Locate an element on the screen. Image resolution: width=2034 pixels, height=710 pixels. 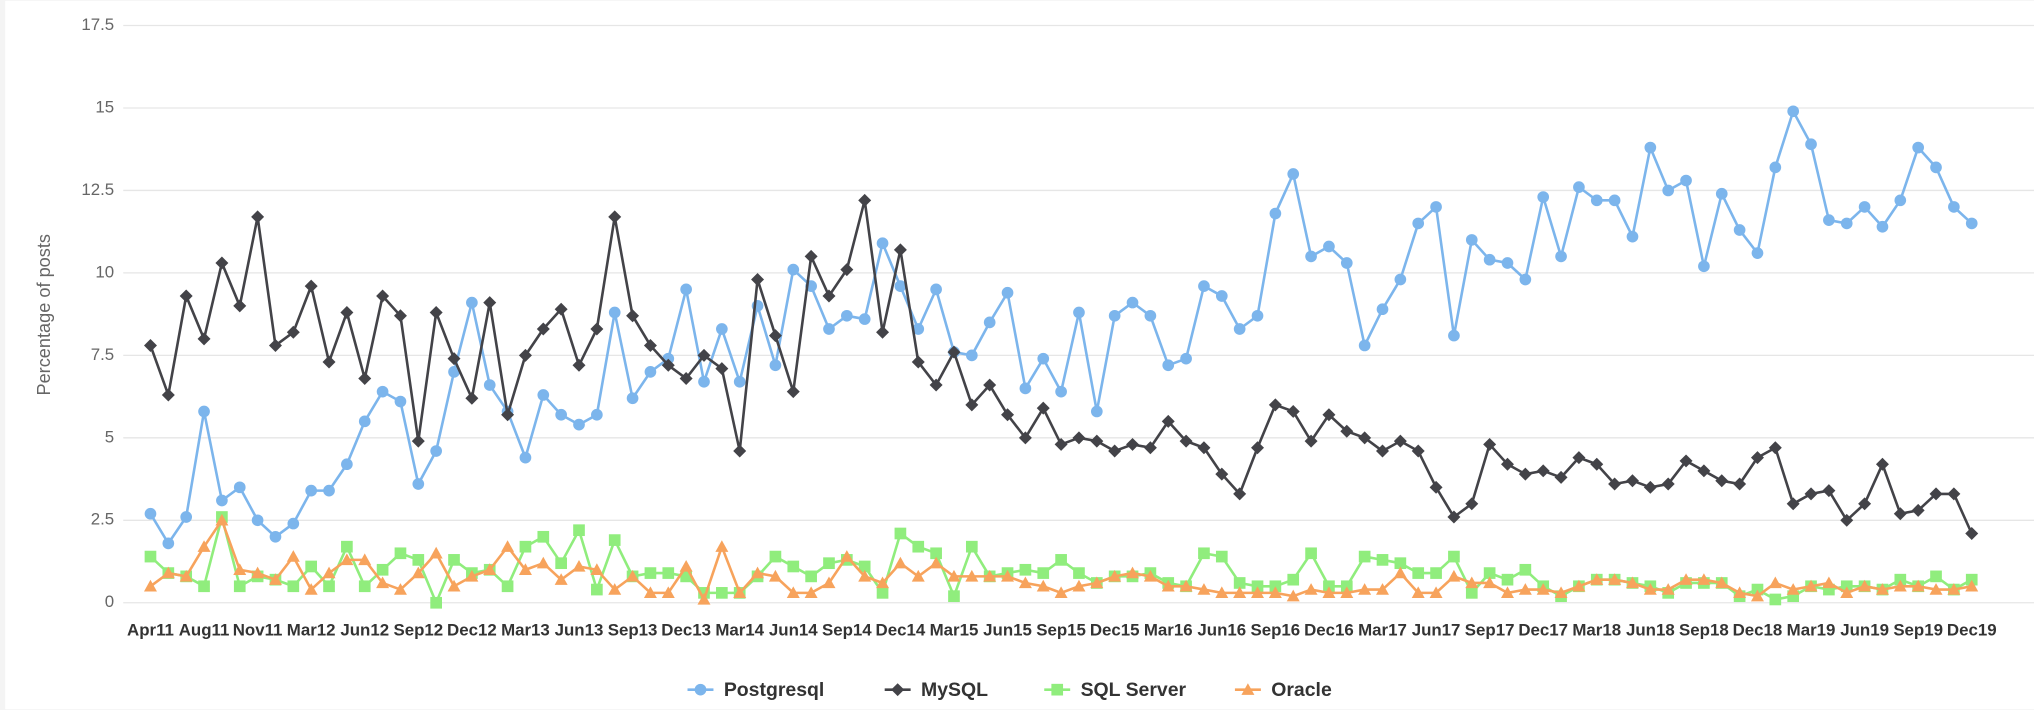
x-tick-label: Jun13 is located at coordinates (579, 630).